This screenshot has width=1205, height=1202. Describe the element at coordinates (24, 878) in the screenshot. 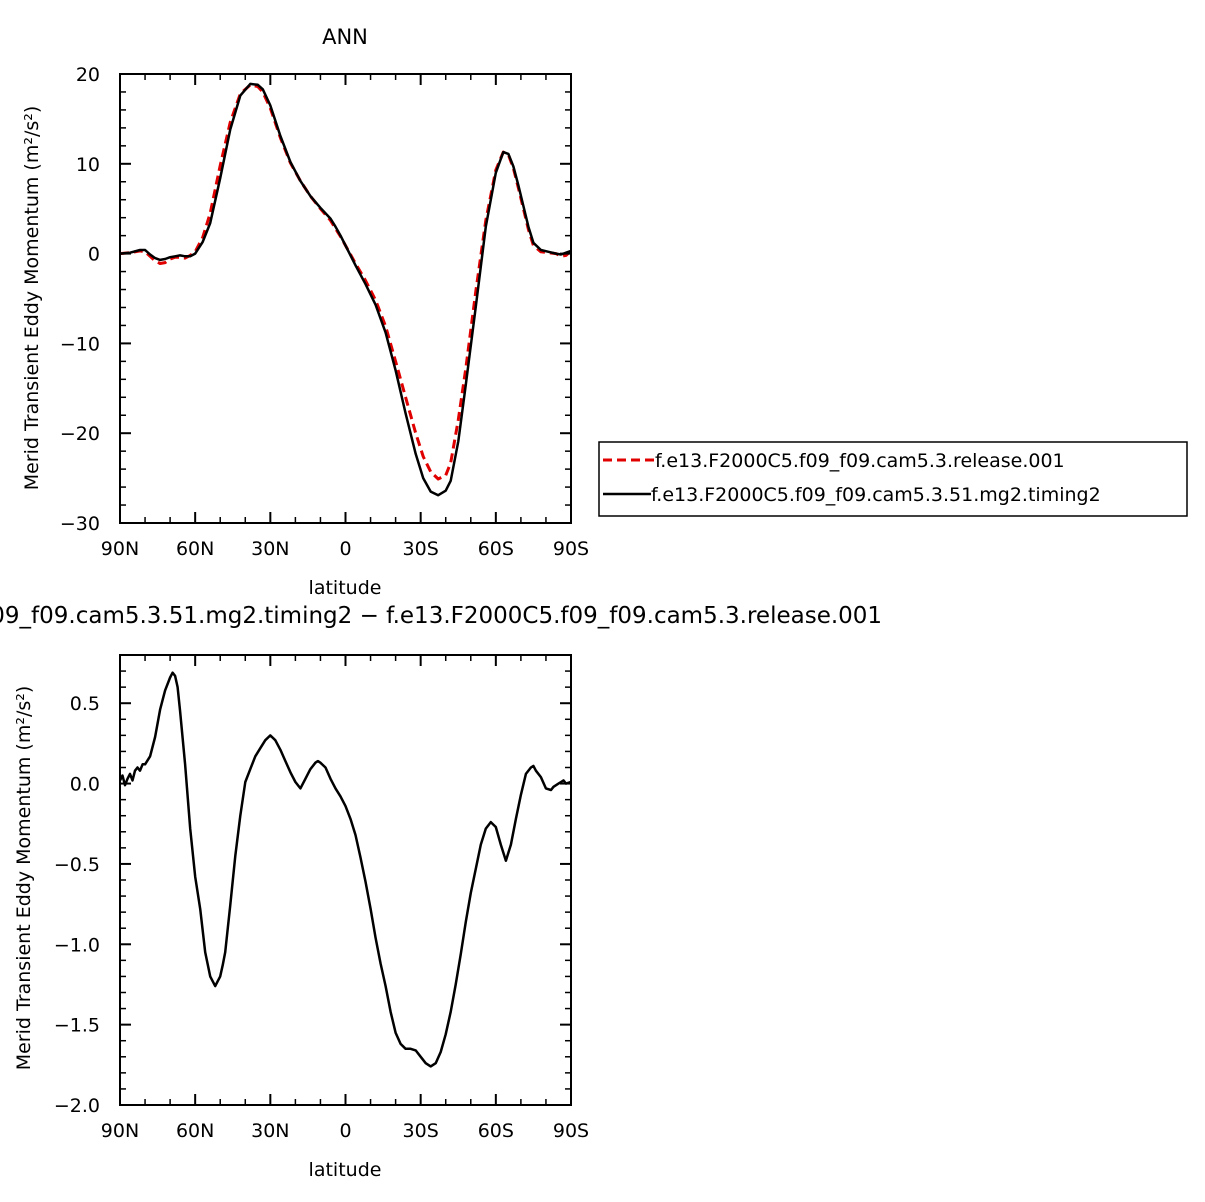

I see `bottom-y-axis-label: Merid Transient Eddy Momentum (m²/s²)` at that location.